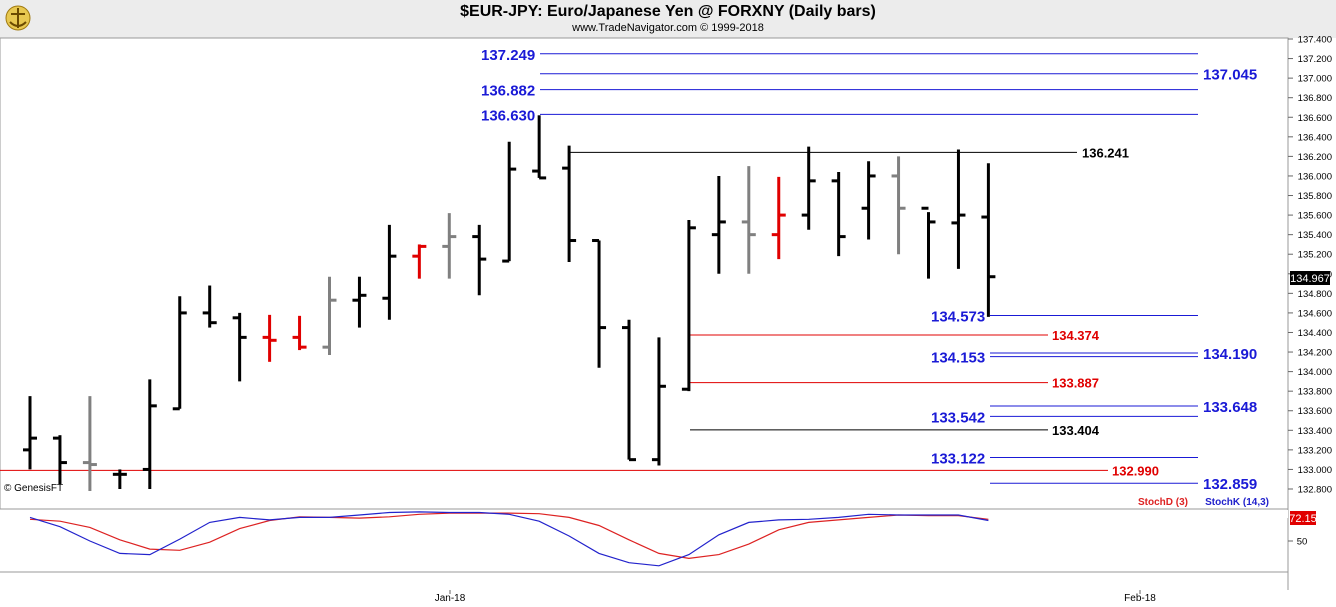 Image resolution: width=1336 pixels, height=607 pixels. Describe the element at coordinates (1315, 216) in the screenshot. I see `price-tick-label: 135.600` at that location.